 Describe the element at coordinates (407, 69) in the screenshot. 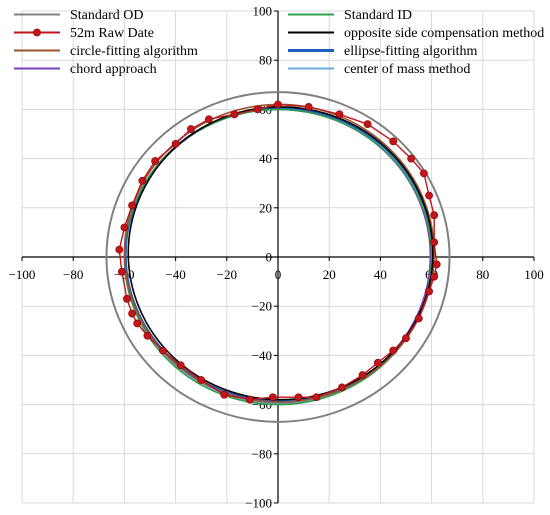

I see `legend-label: center of mass method` at that location.